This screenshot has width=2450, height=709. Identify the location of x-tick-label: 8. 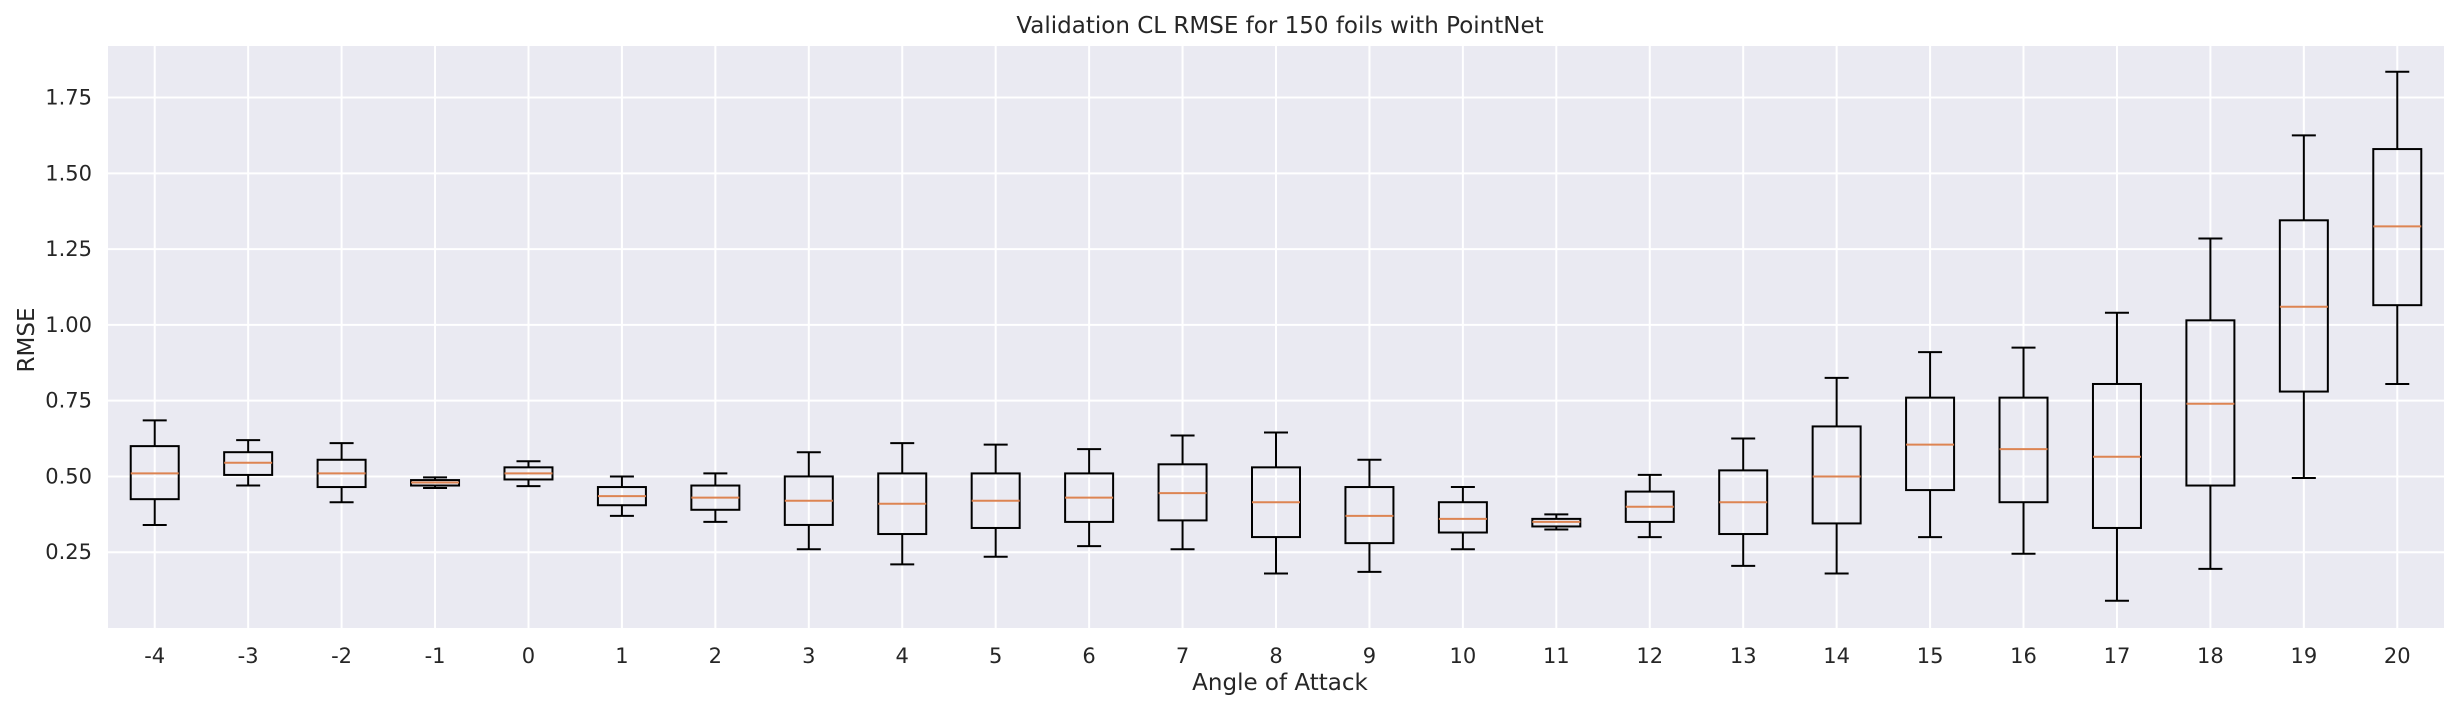
(1275, 656).